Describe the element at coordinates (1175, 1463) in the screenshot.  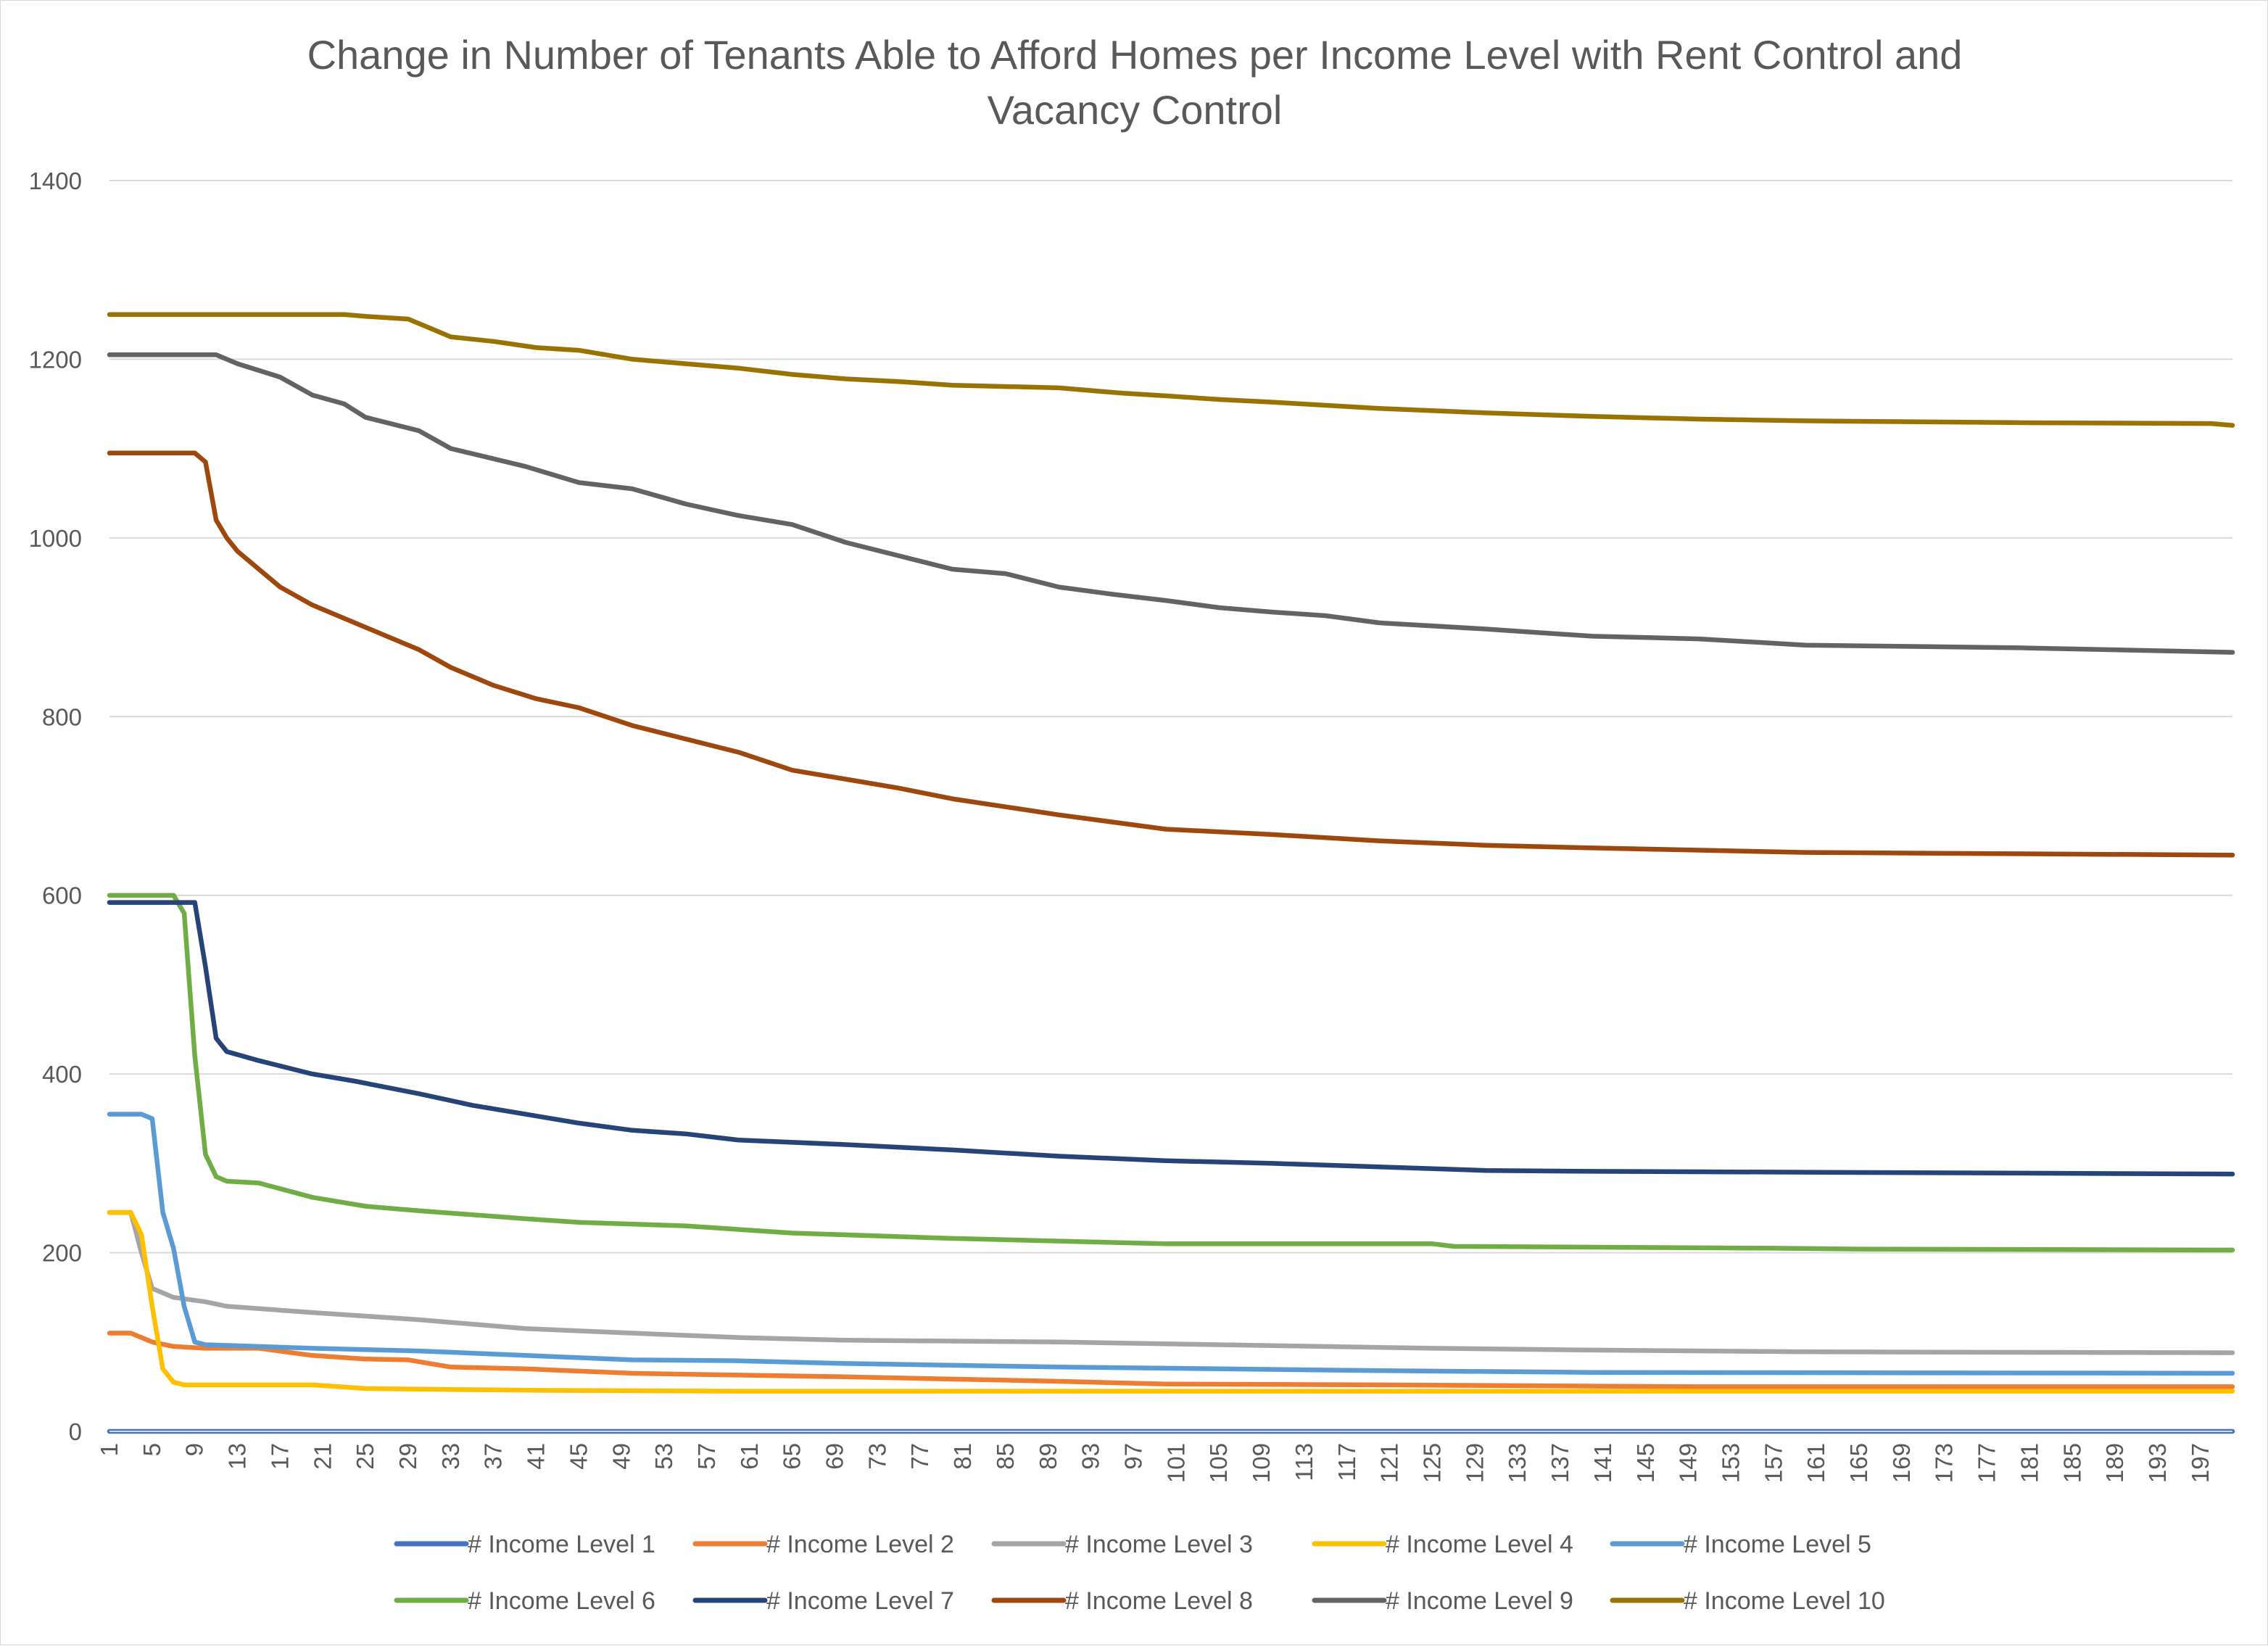
I see `x-tick-label: 101` at that location.